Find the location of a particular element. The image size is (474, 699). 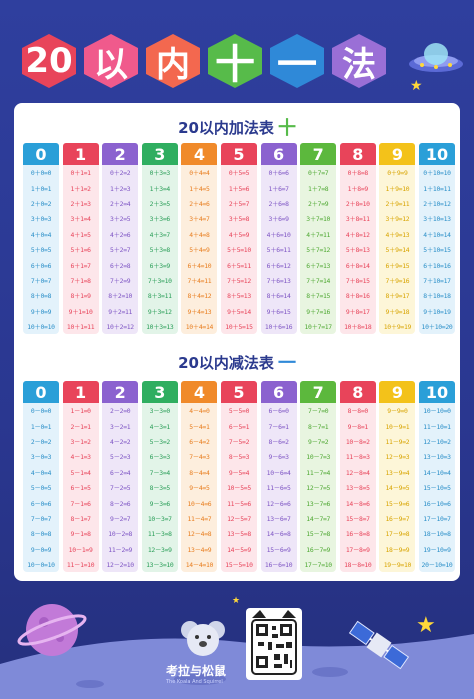

sub-equation-cell: 14－10=4 is located at coordinates (437, 472).